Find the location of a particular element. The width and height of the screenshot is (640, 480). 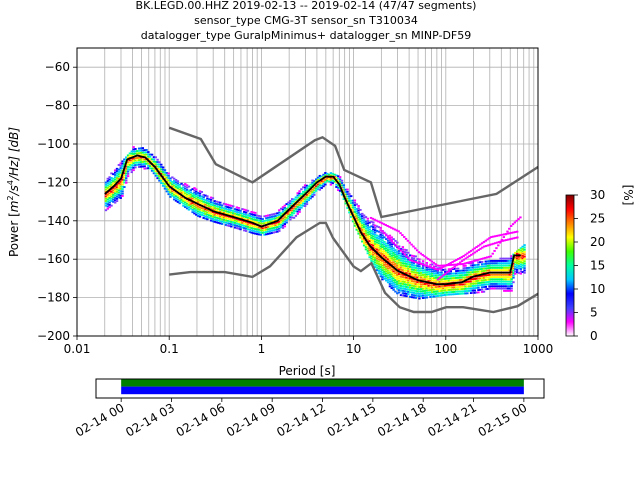

colorbar-gradient is located at coordinates (570, 265).